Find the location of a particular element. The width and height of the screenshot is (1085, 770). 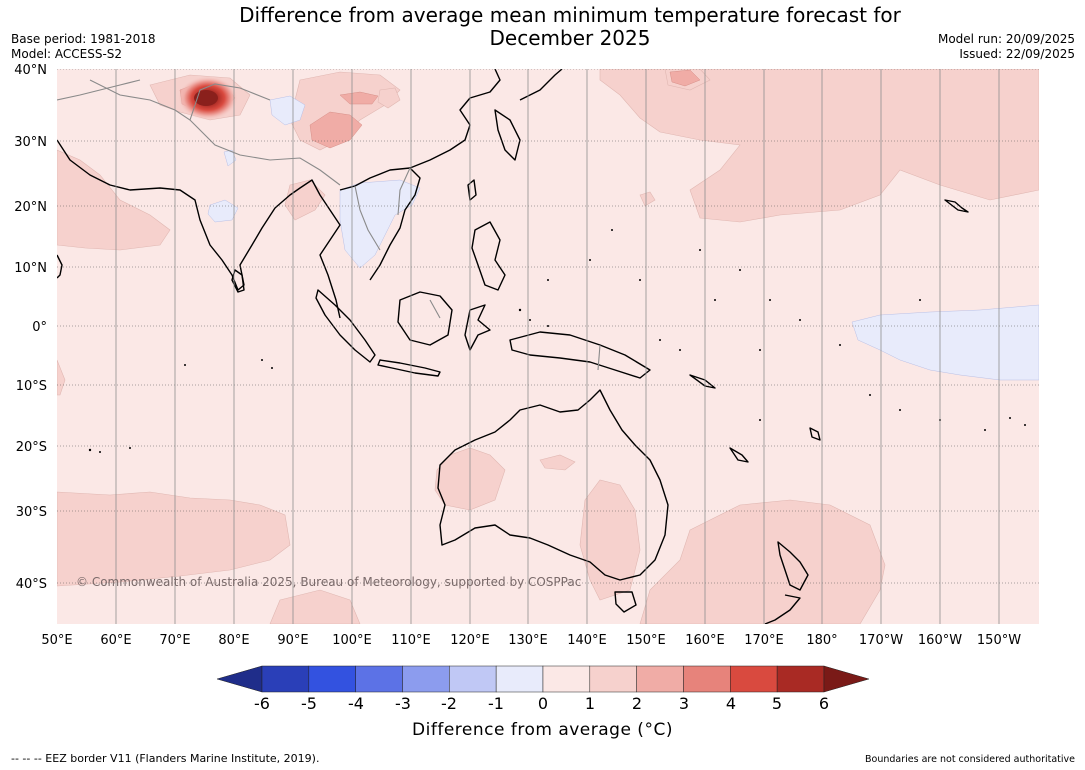

colorbar-arrow-high is located at coordinates (846, 679).